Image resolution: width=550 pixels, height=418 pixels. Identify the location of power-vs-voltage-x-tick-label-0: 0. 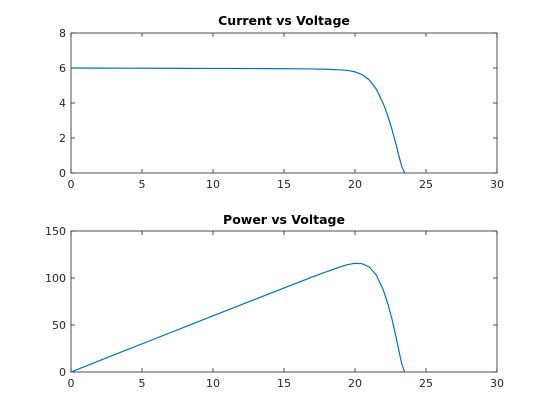
(71, 383).